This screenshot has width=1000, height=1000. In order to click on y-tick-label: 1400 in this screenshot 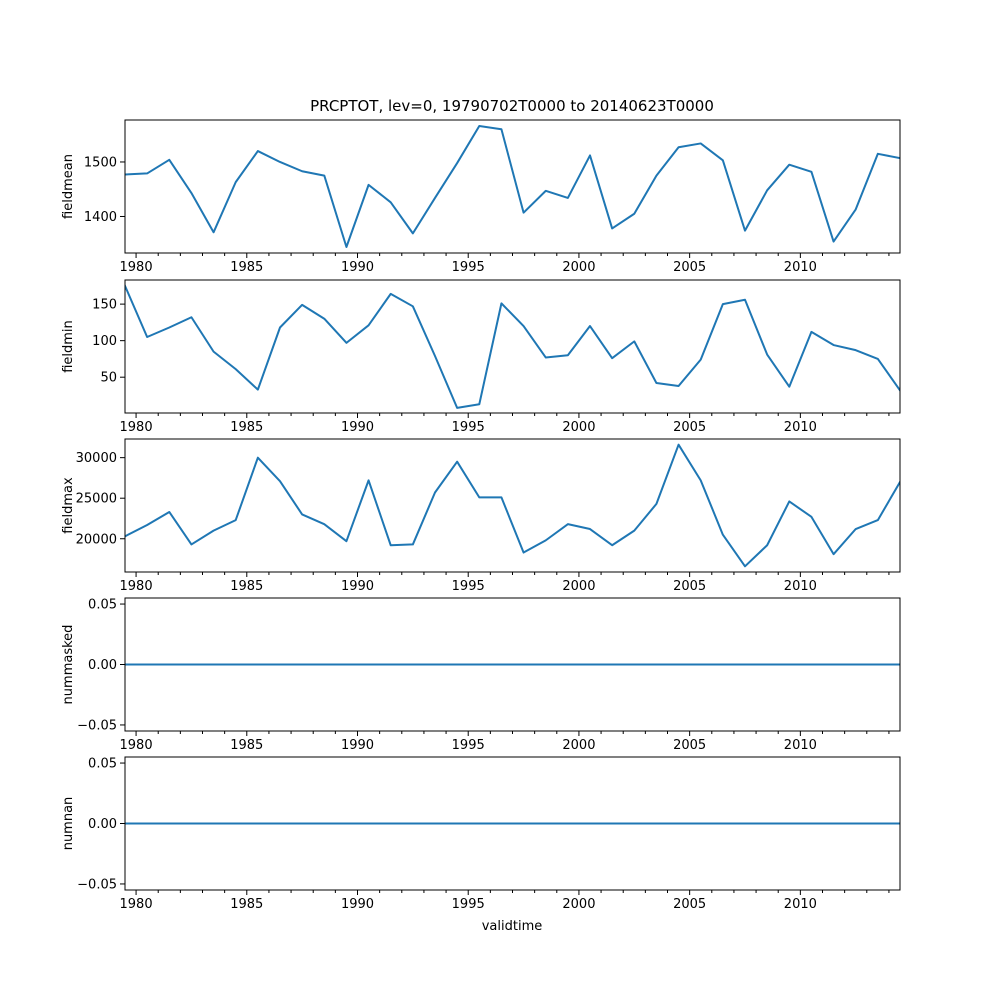, I will do `click(100, 217)`.